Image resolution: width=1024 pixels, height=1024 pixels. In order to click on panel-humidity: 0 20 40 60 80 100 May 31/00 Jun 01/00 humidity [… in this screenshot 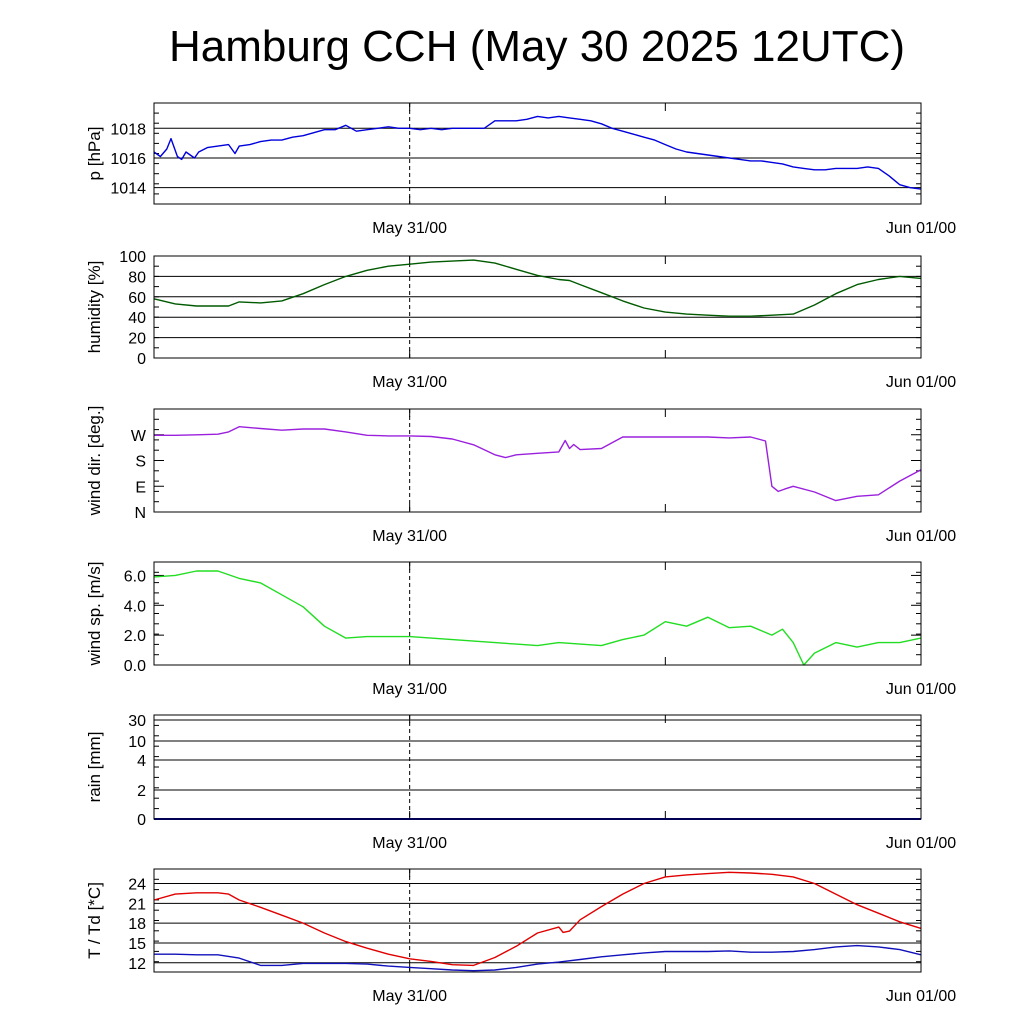, I will do `click(520, 320)`.